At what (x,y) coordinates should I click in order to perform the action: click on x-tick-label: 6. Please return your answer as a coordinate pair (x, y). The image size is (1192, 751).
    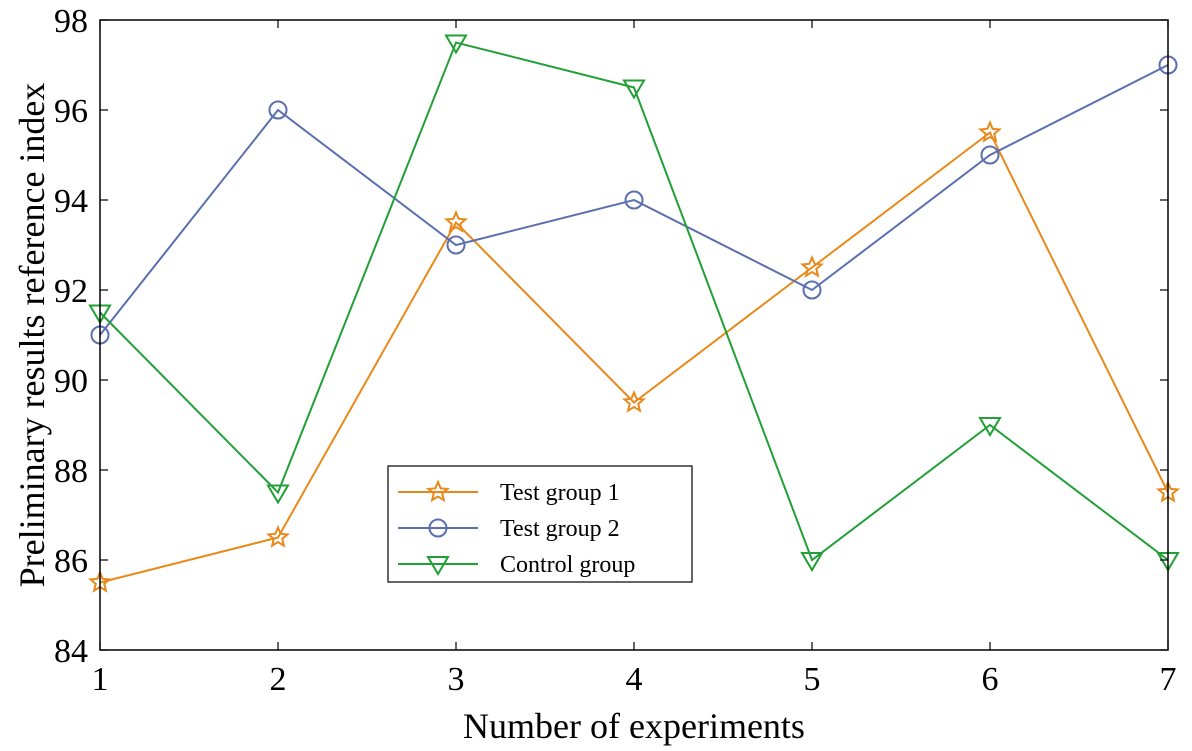
    Looking at the image, I should click on (990, 679).